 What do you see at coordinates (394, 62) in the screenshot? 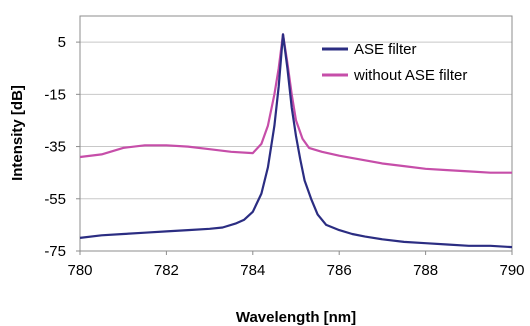
I see `legend: ASE filter without ASE filter` at bounding box center [394, 62].